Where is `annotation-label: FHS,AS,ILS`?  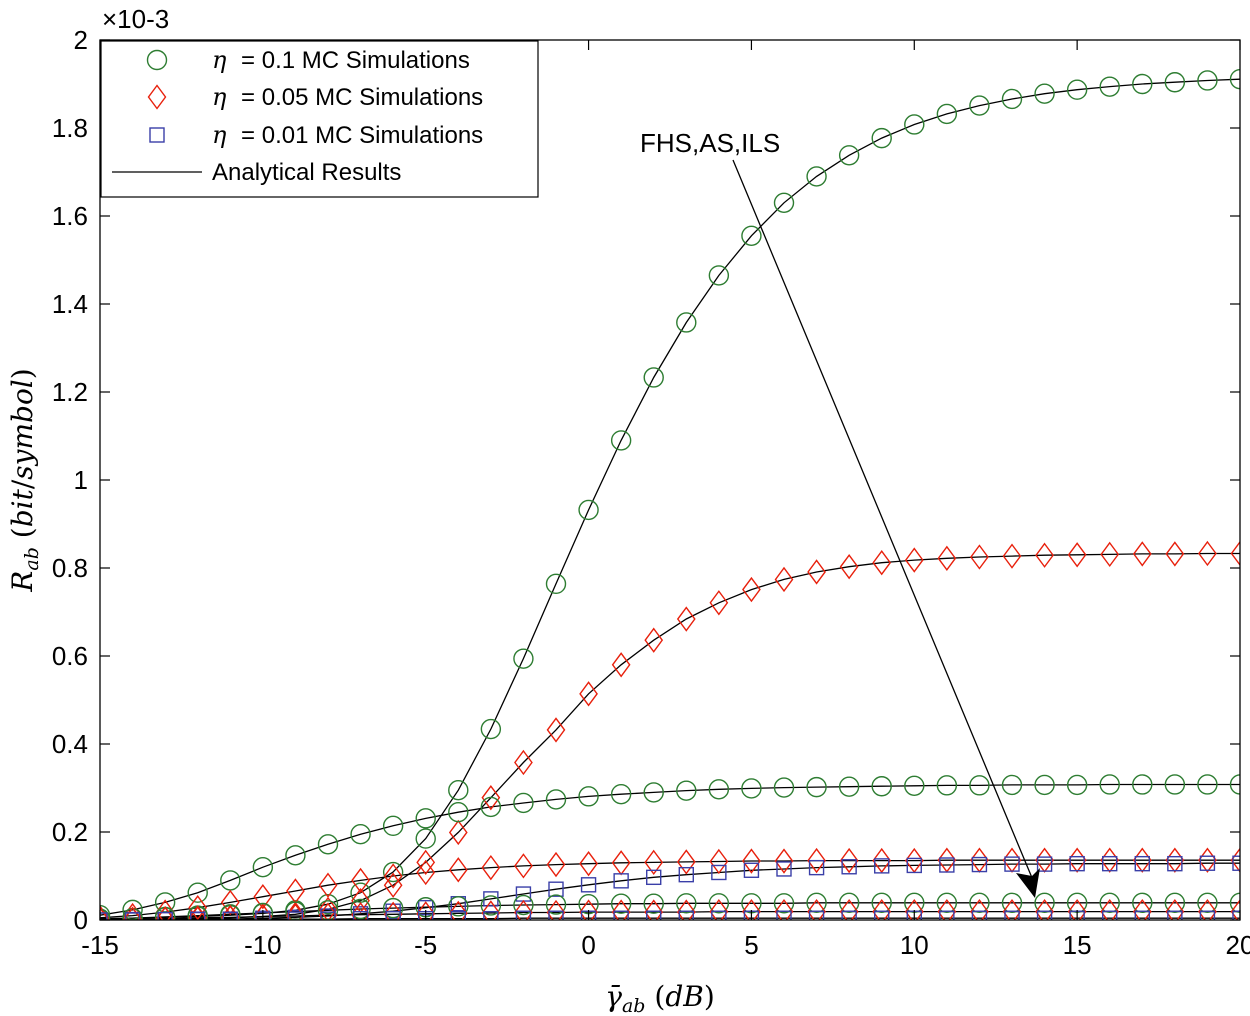 annotation-label: FHS,AS,ILS is located at coordinates (710, 143).